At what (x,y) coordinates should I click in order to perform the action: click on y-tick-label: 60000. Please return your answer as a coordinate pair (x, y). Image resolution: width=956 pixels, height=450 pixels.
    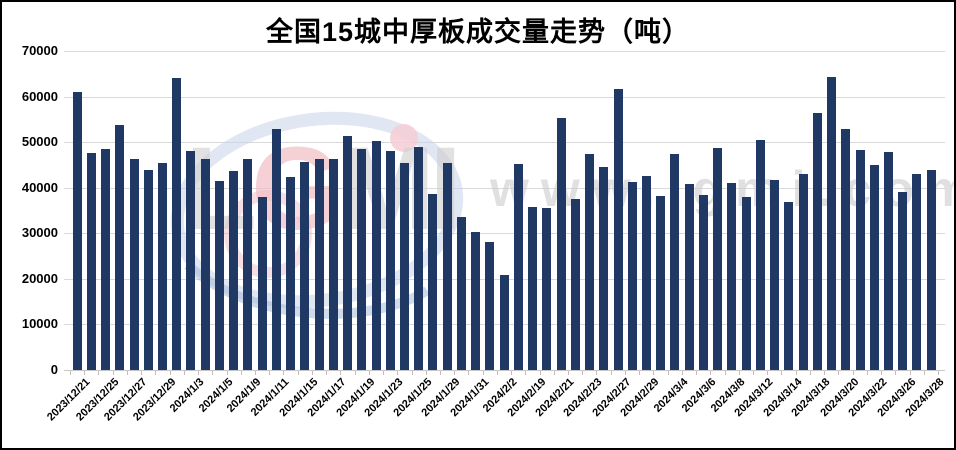
    Looking at the image, I should click on (39, 96).